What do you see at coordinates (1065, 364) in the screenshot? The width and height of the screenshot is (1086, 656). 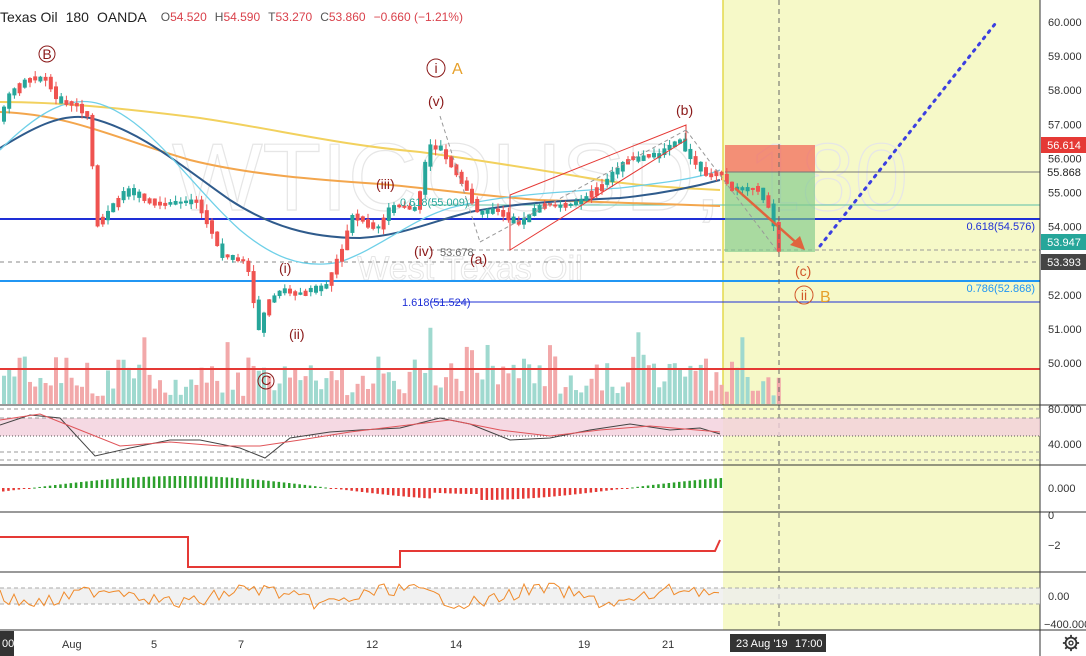 I see `price-tick: 50.000` at bounding box center [1065, 364].